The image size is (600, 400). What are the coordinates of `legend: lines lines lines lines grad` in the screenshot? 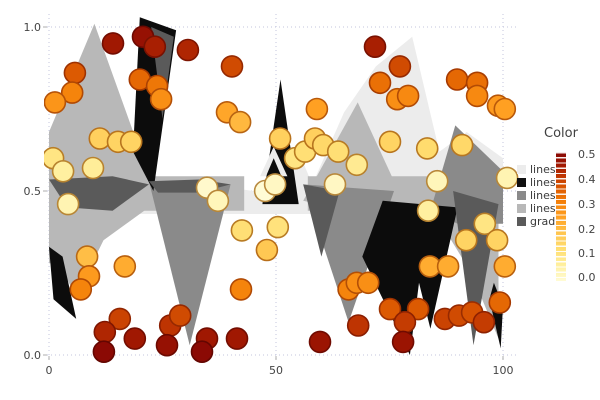 It's located at (536, 195).